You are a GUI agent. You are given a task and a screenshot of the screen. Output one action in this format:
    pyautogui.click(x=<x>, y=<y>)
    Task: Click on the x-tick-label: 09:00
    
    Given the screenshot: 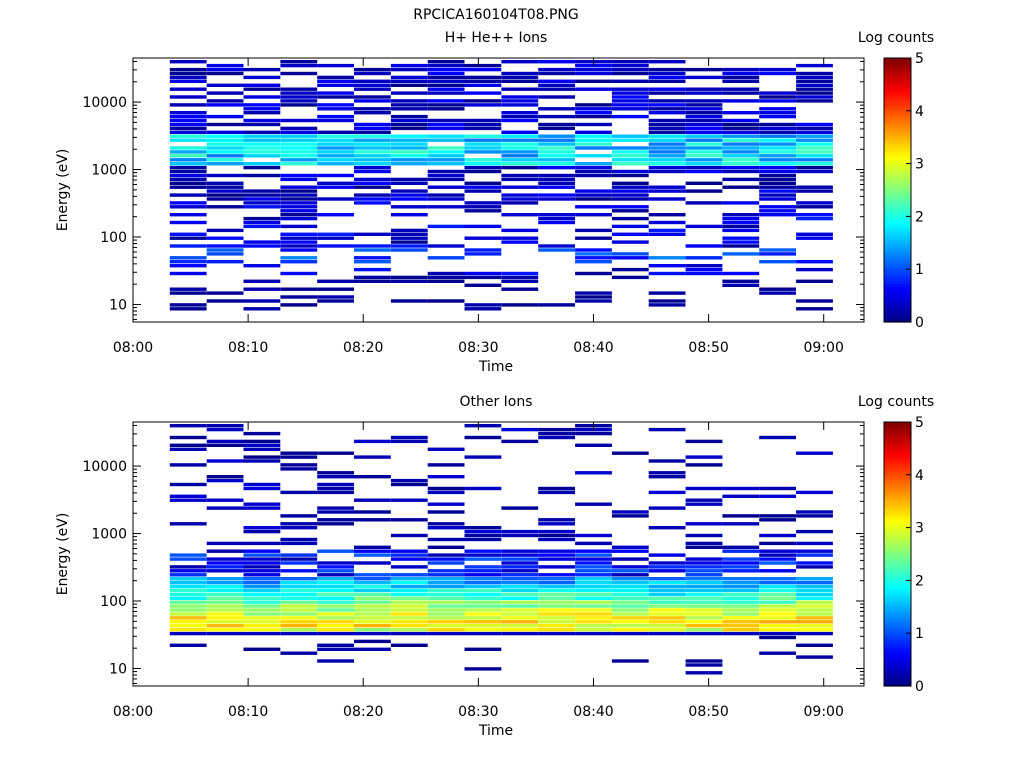 What is the action you would take?
    pyautogui.click(x=824, y=712)
    